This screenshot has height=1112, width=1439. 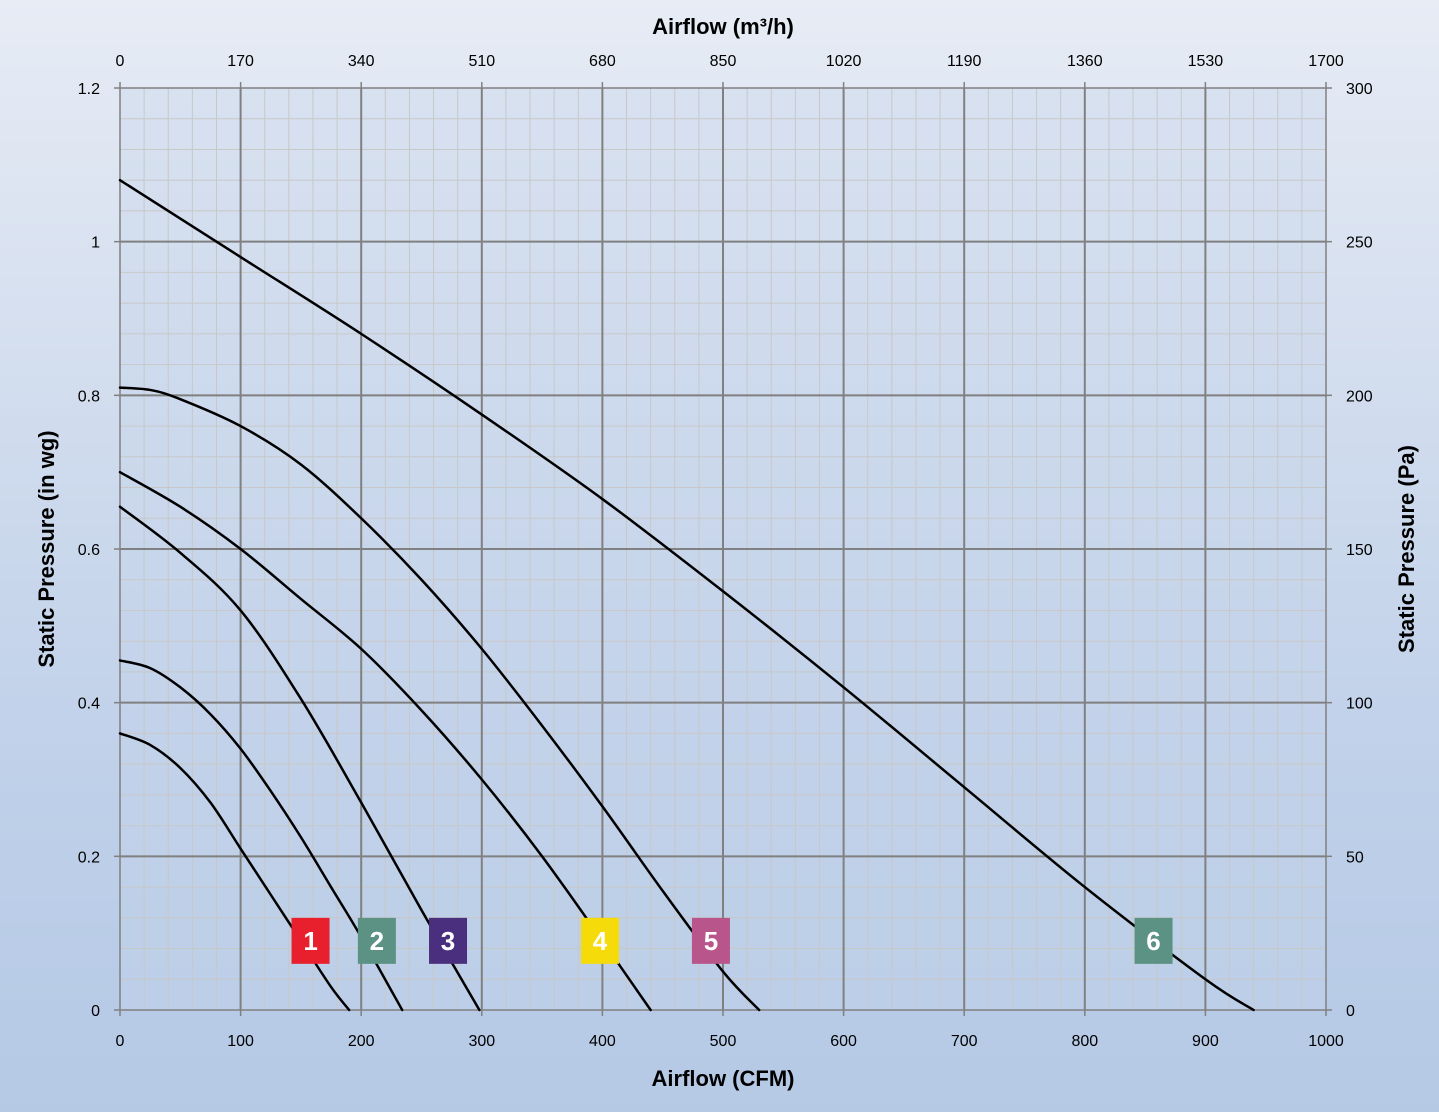 What do you see at coordinates (843, 1041) in the screenshot?
I see `x-tick-label: 600` at bounding box center [843, 1041].